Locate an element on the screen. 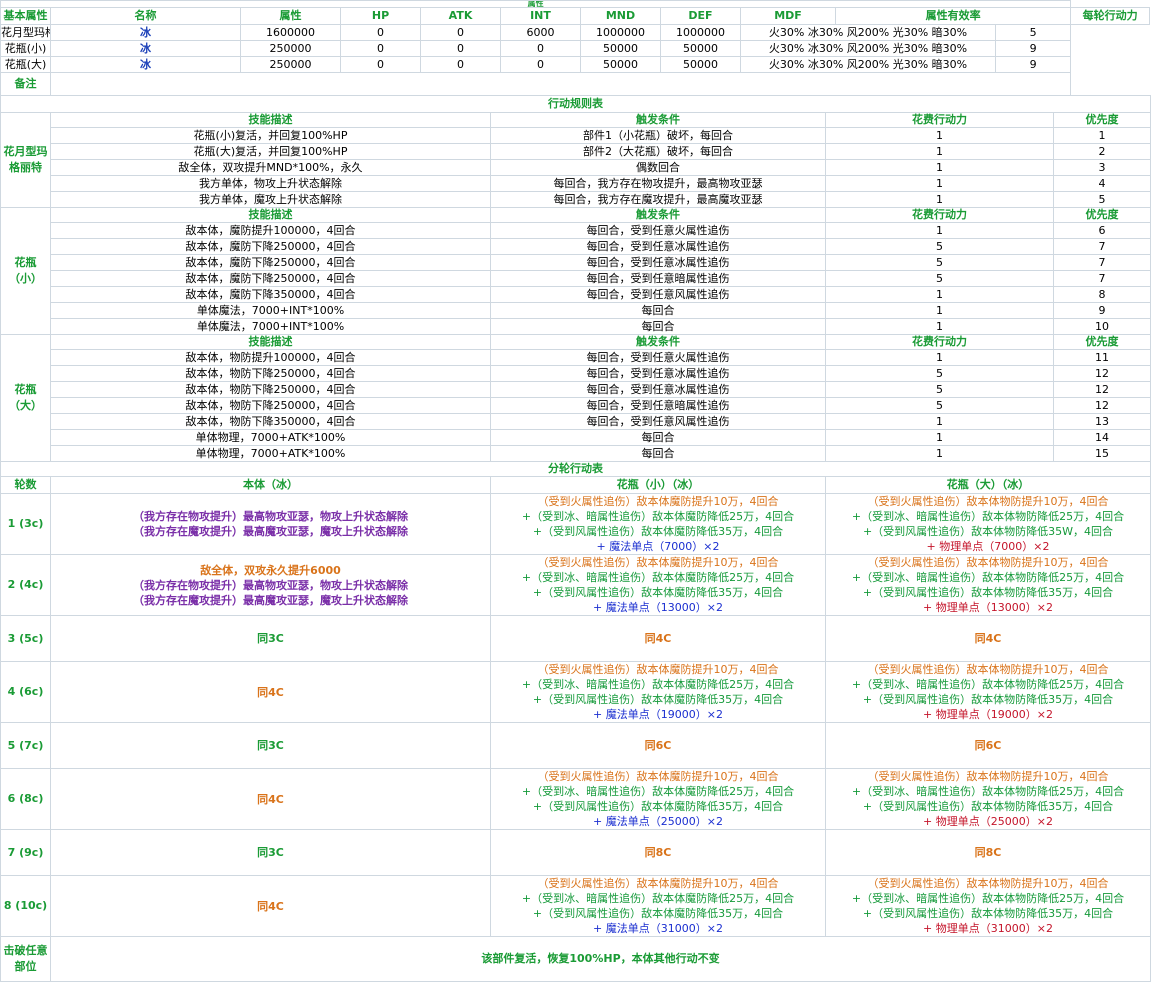 The width and height of the screenshot is (1152, 982). rule-row: 单体魔法，7000+INT*100% 每回合 1 9 is located at coordinates (576, 310).